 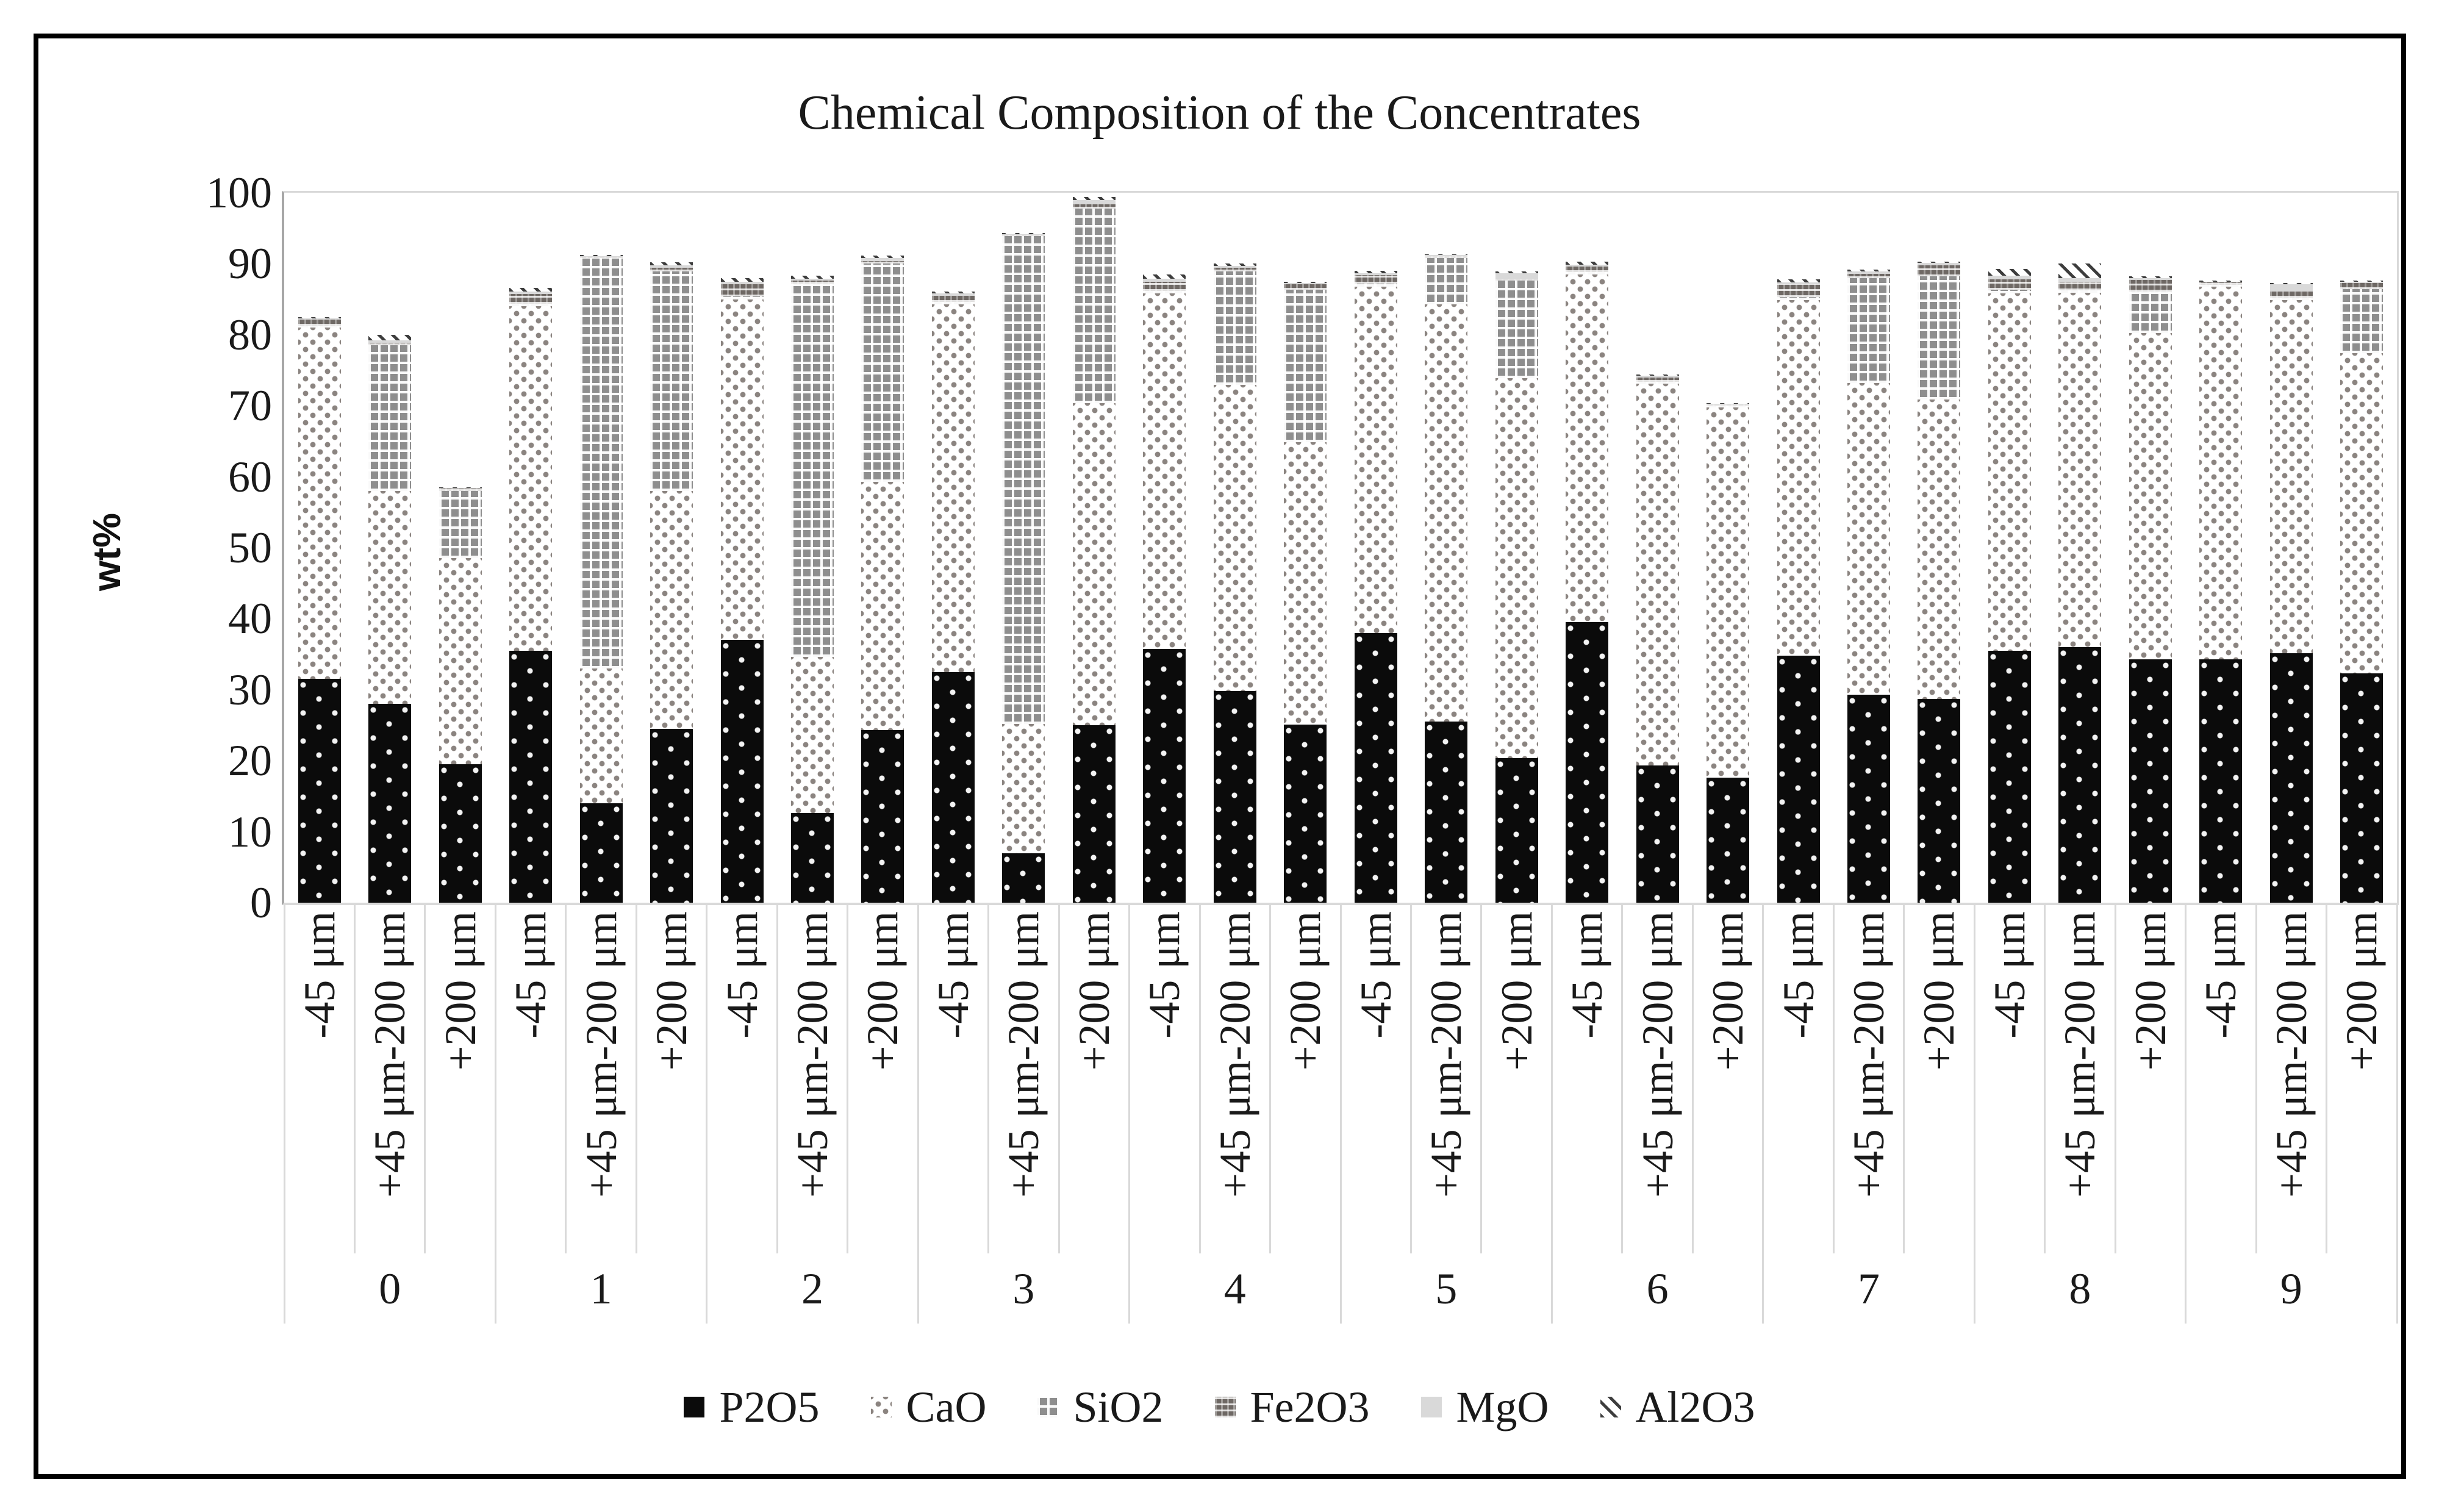 I want to click on legend-swatch-fe2o3-icon, so click(x=1225, y=1407).